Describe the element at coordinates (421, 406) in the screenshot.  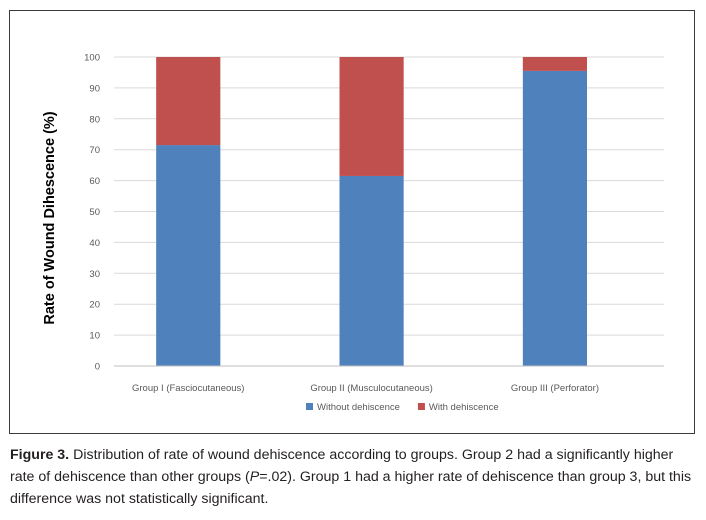
I see `legend-swatch-with` at that location.